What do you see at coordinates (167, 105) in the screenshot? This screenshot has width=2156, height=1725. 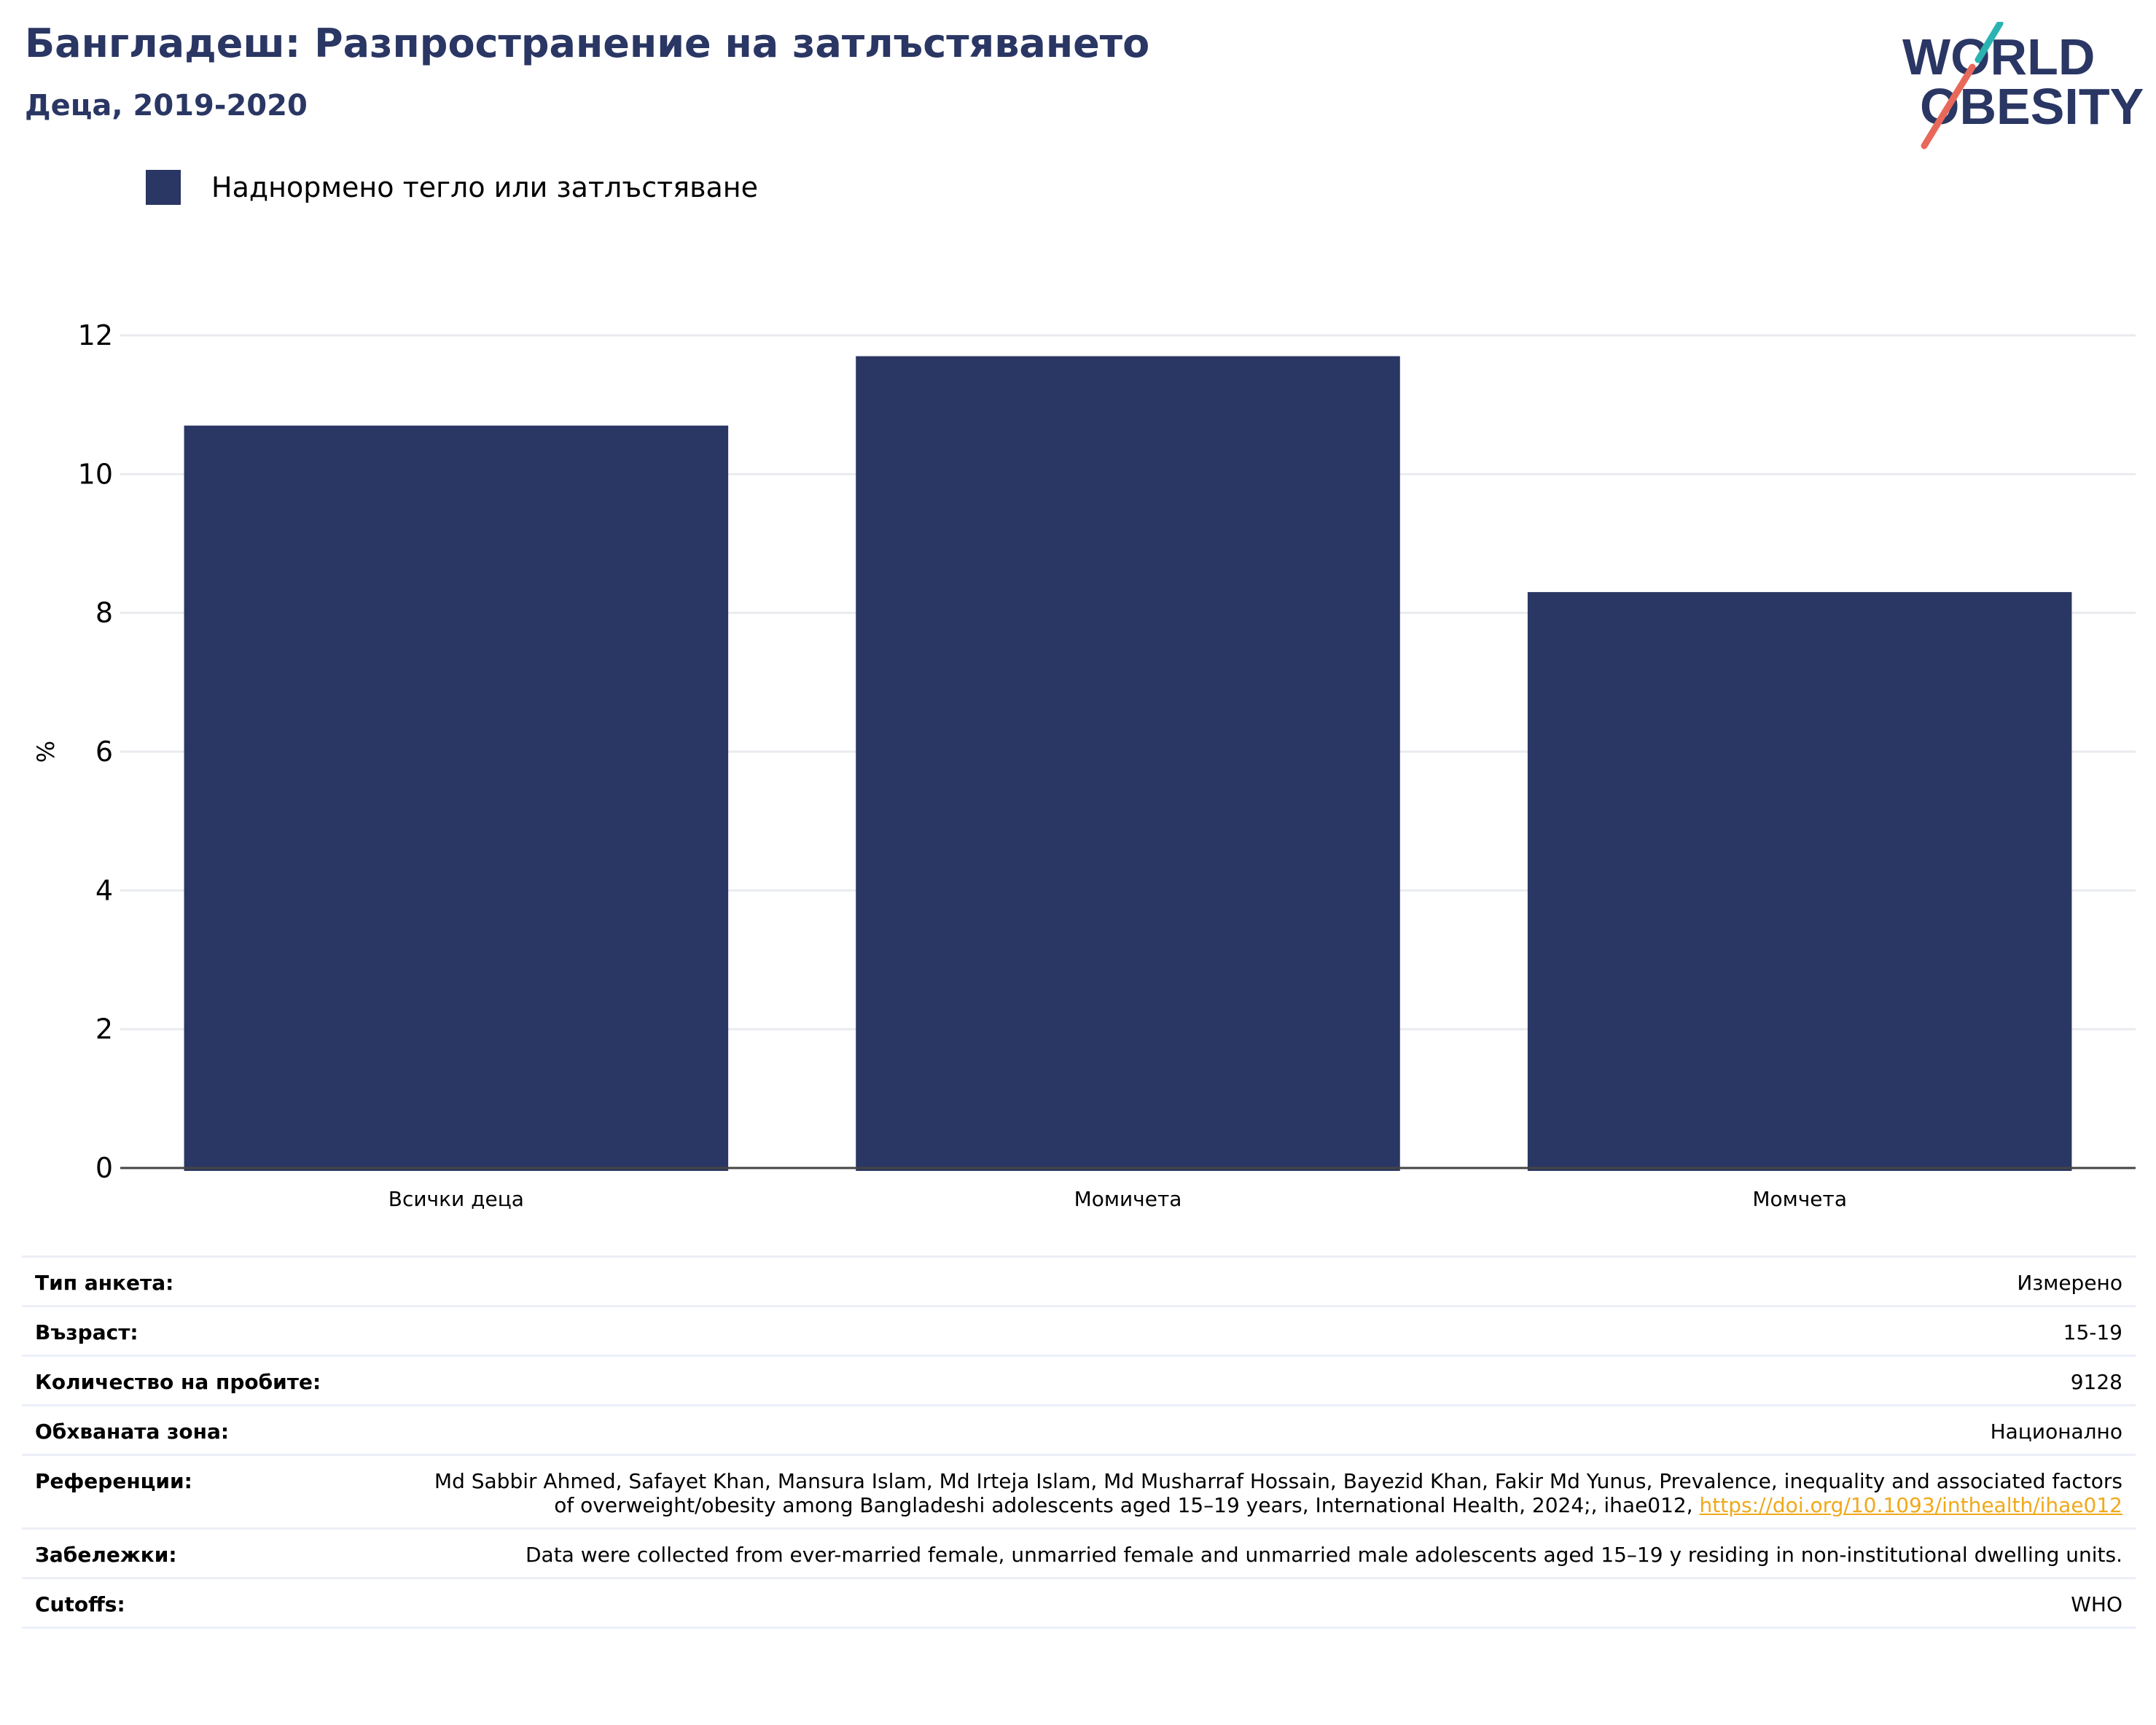 I see `page-subtitle: Деца, 2019-2020` at bounding box center [167, 105].